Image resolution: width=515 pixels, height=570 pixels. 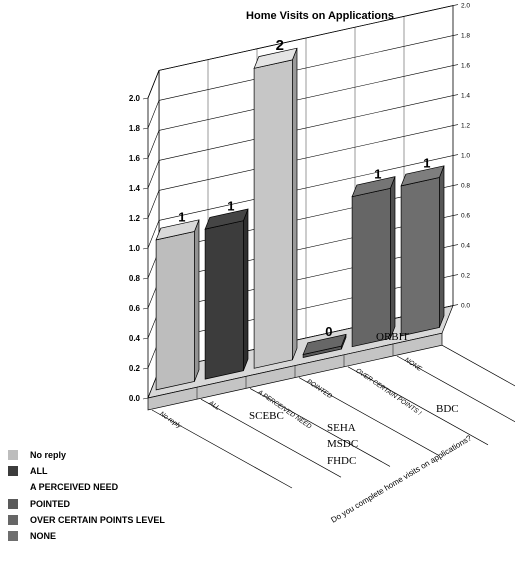 I want to click on right-tick-label: 1.2, so click(x=465, y=126).